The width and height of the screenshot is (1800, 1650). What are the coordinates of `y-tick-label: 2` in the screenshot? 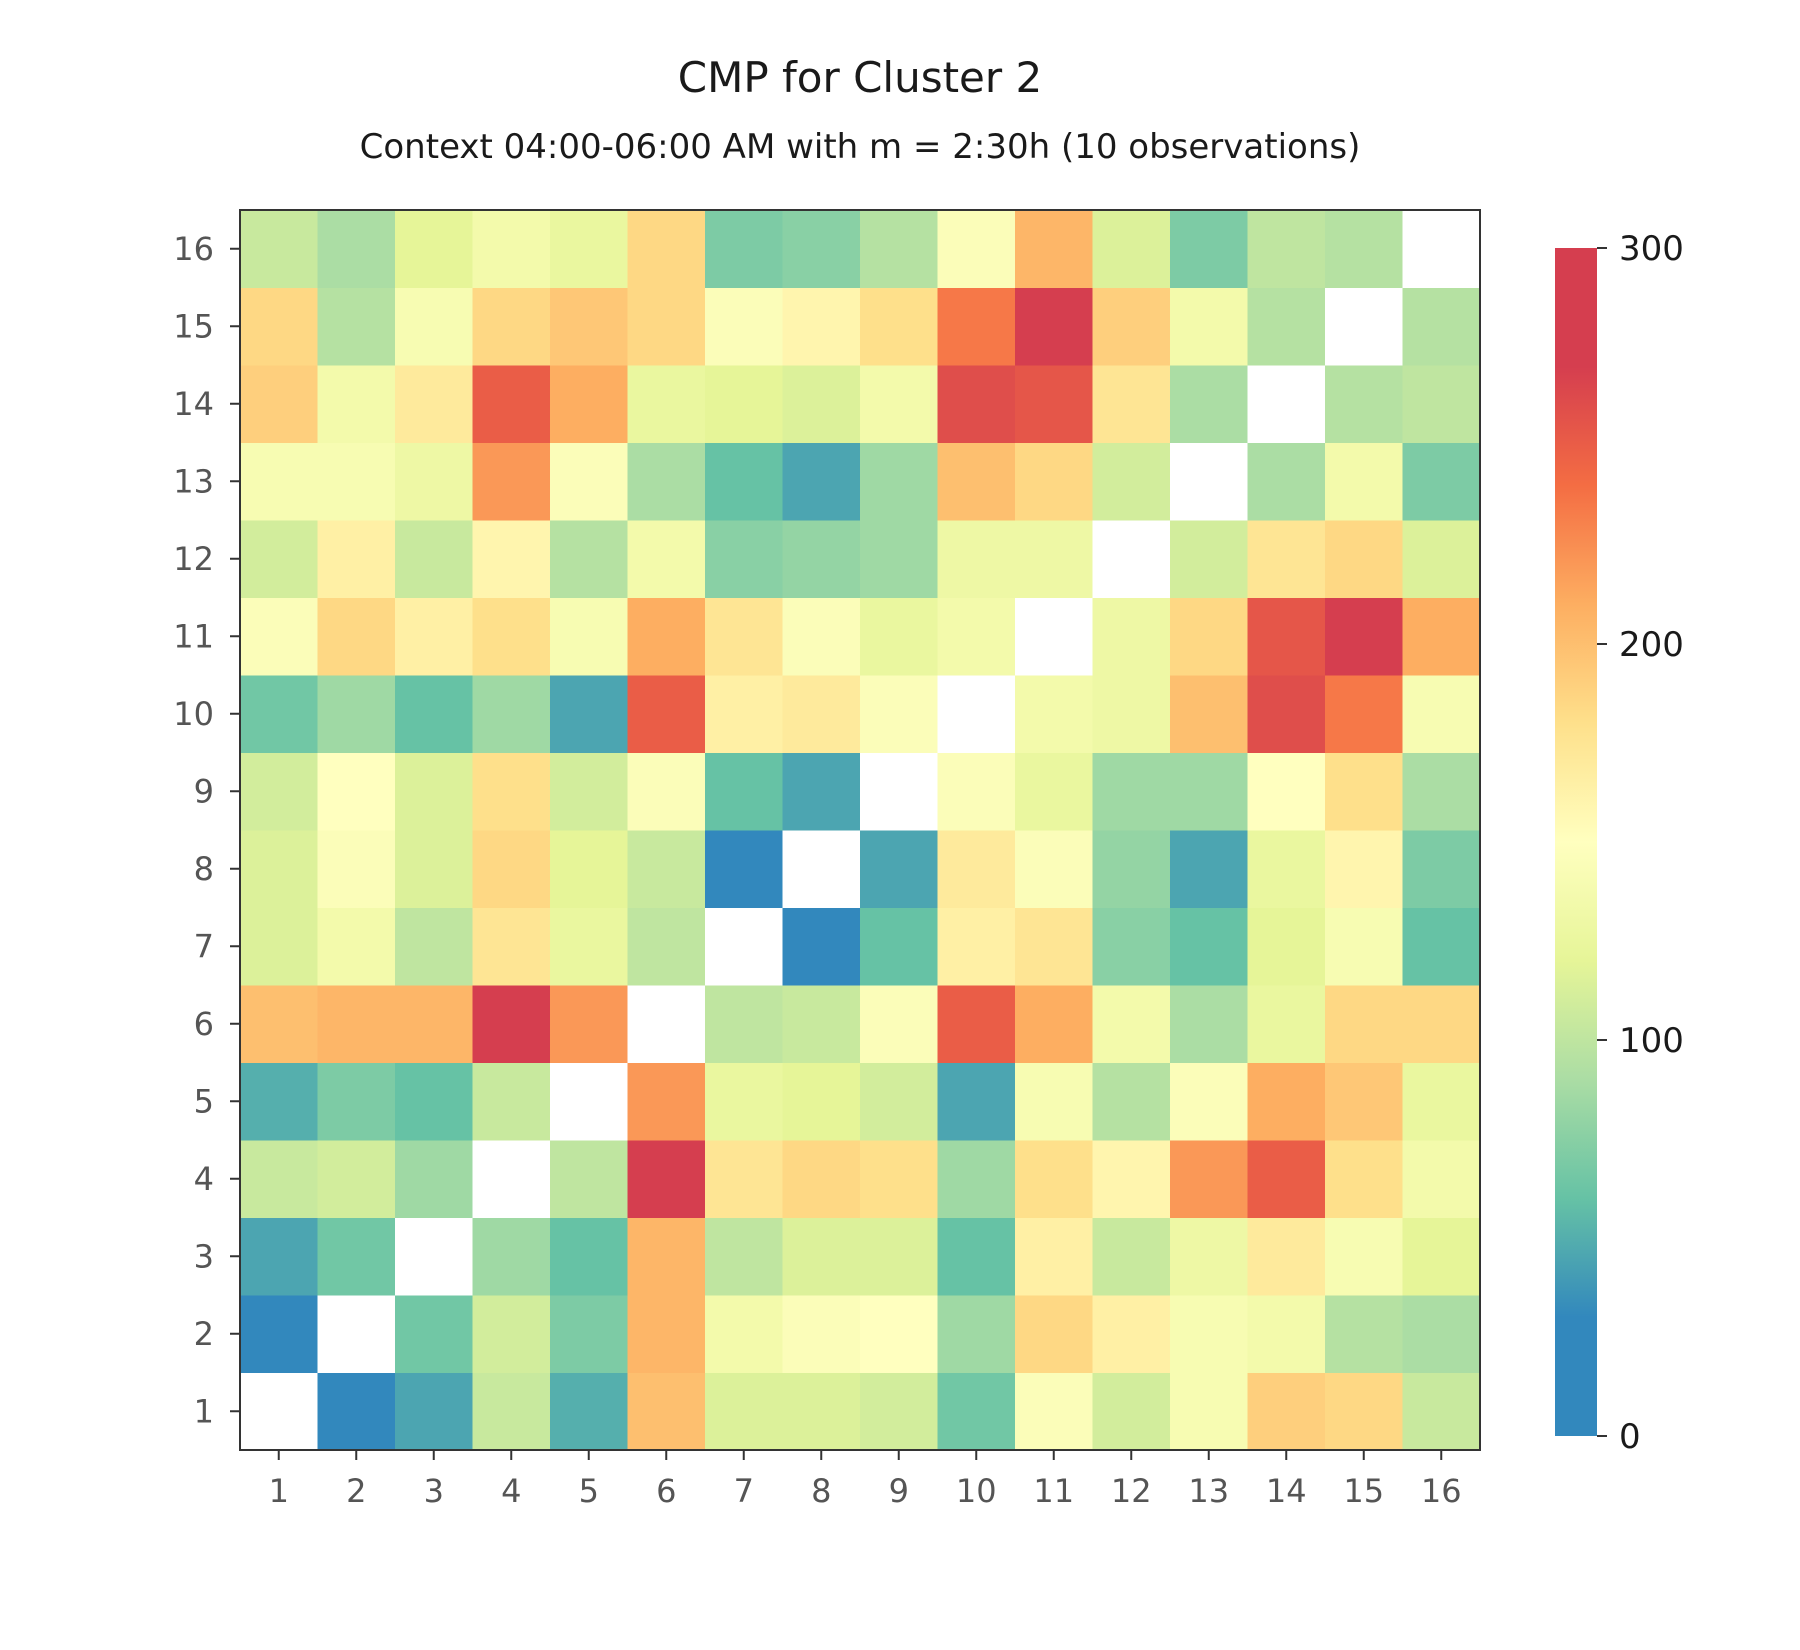 It's located at (204, 1334).